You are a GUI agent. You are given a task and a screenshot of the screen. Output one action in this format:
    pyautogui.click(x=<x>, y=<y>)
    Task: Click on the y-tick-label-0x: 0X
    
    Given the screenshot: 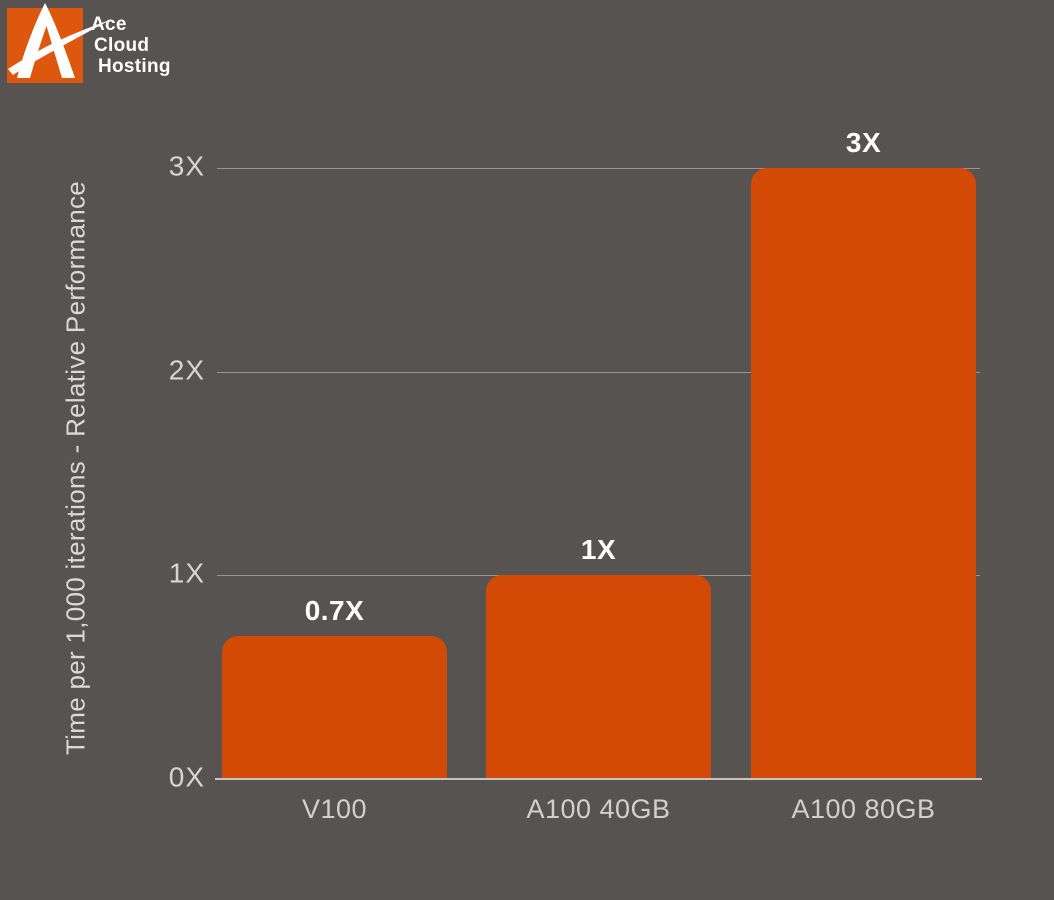 What is the action you would take?
    pyautogui.click(x=186, y=777)
    